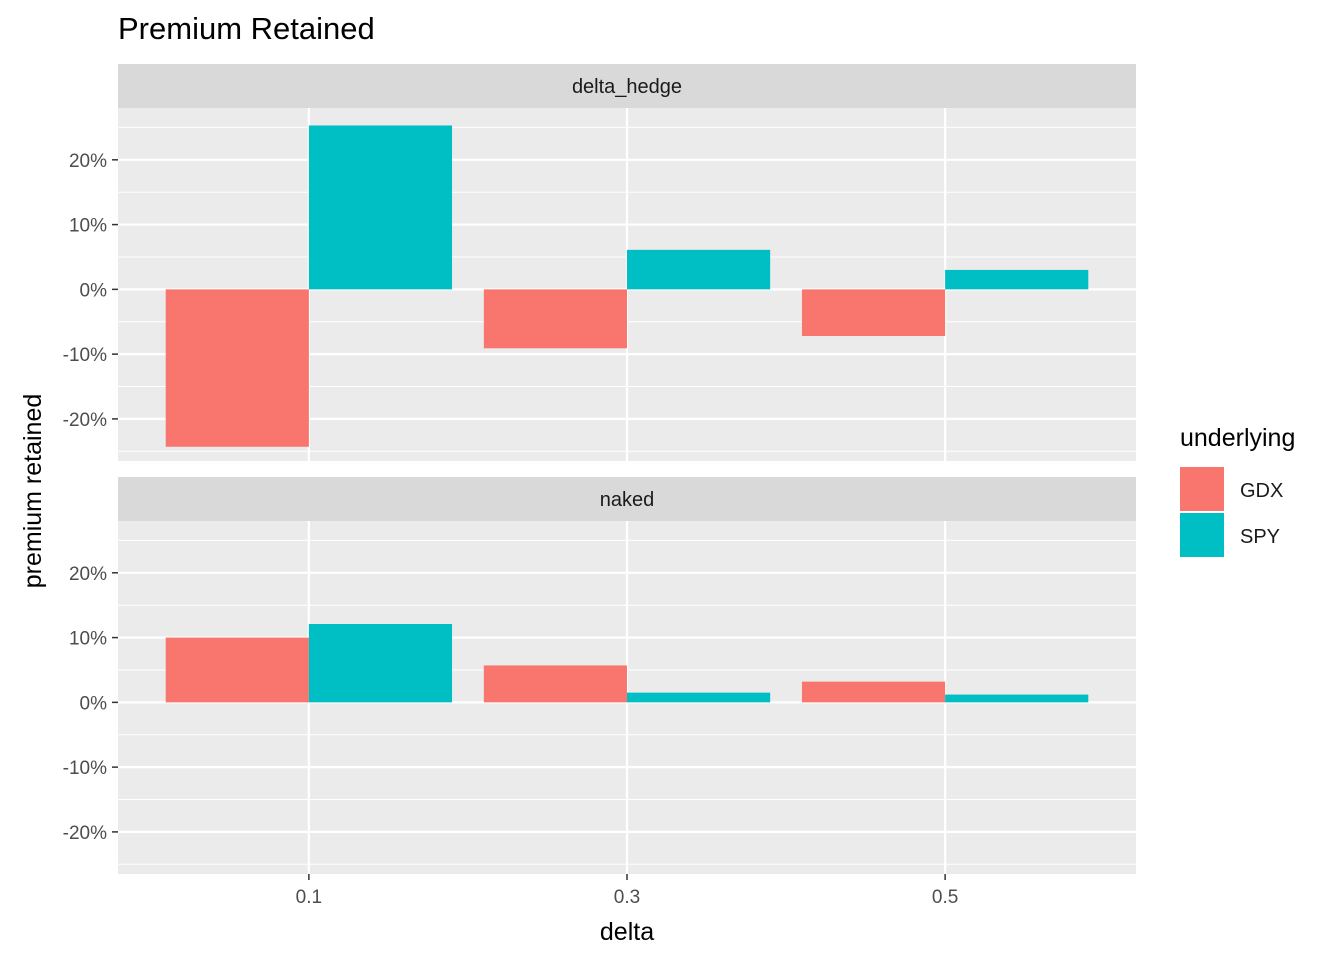 The image size is (1344, 960). What do you see at coordinates (1261, 491) in the screenshot?
I see `legend-label-gdx: GDX` at bounding box center [1261, 491].